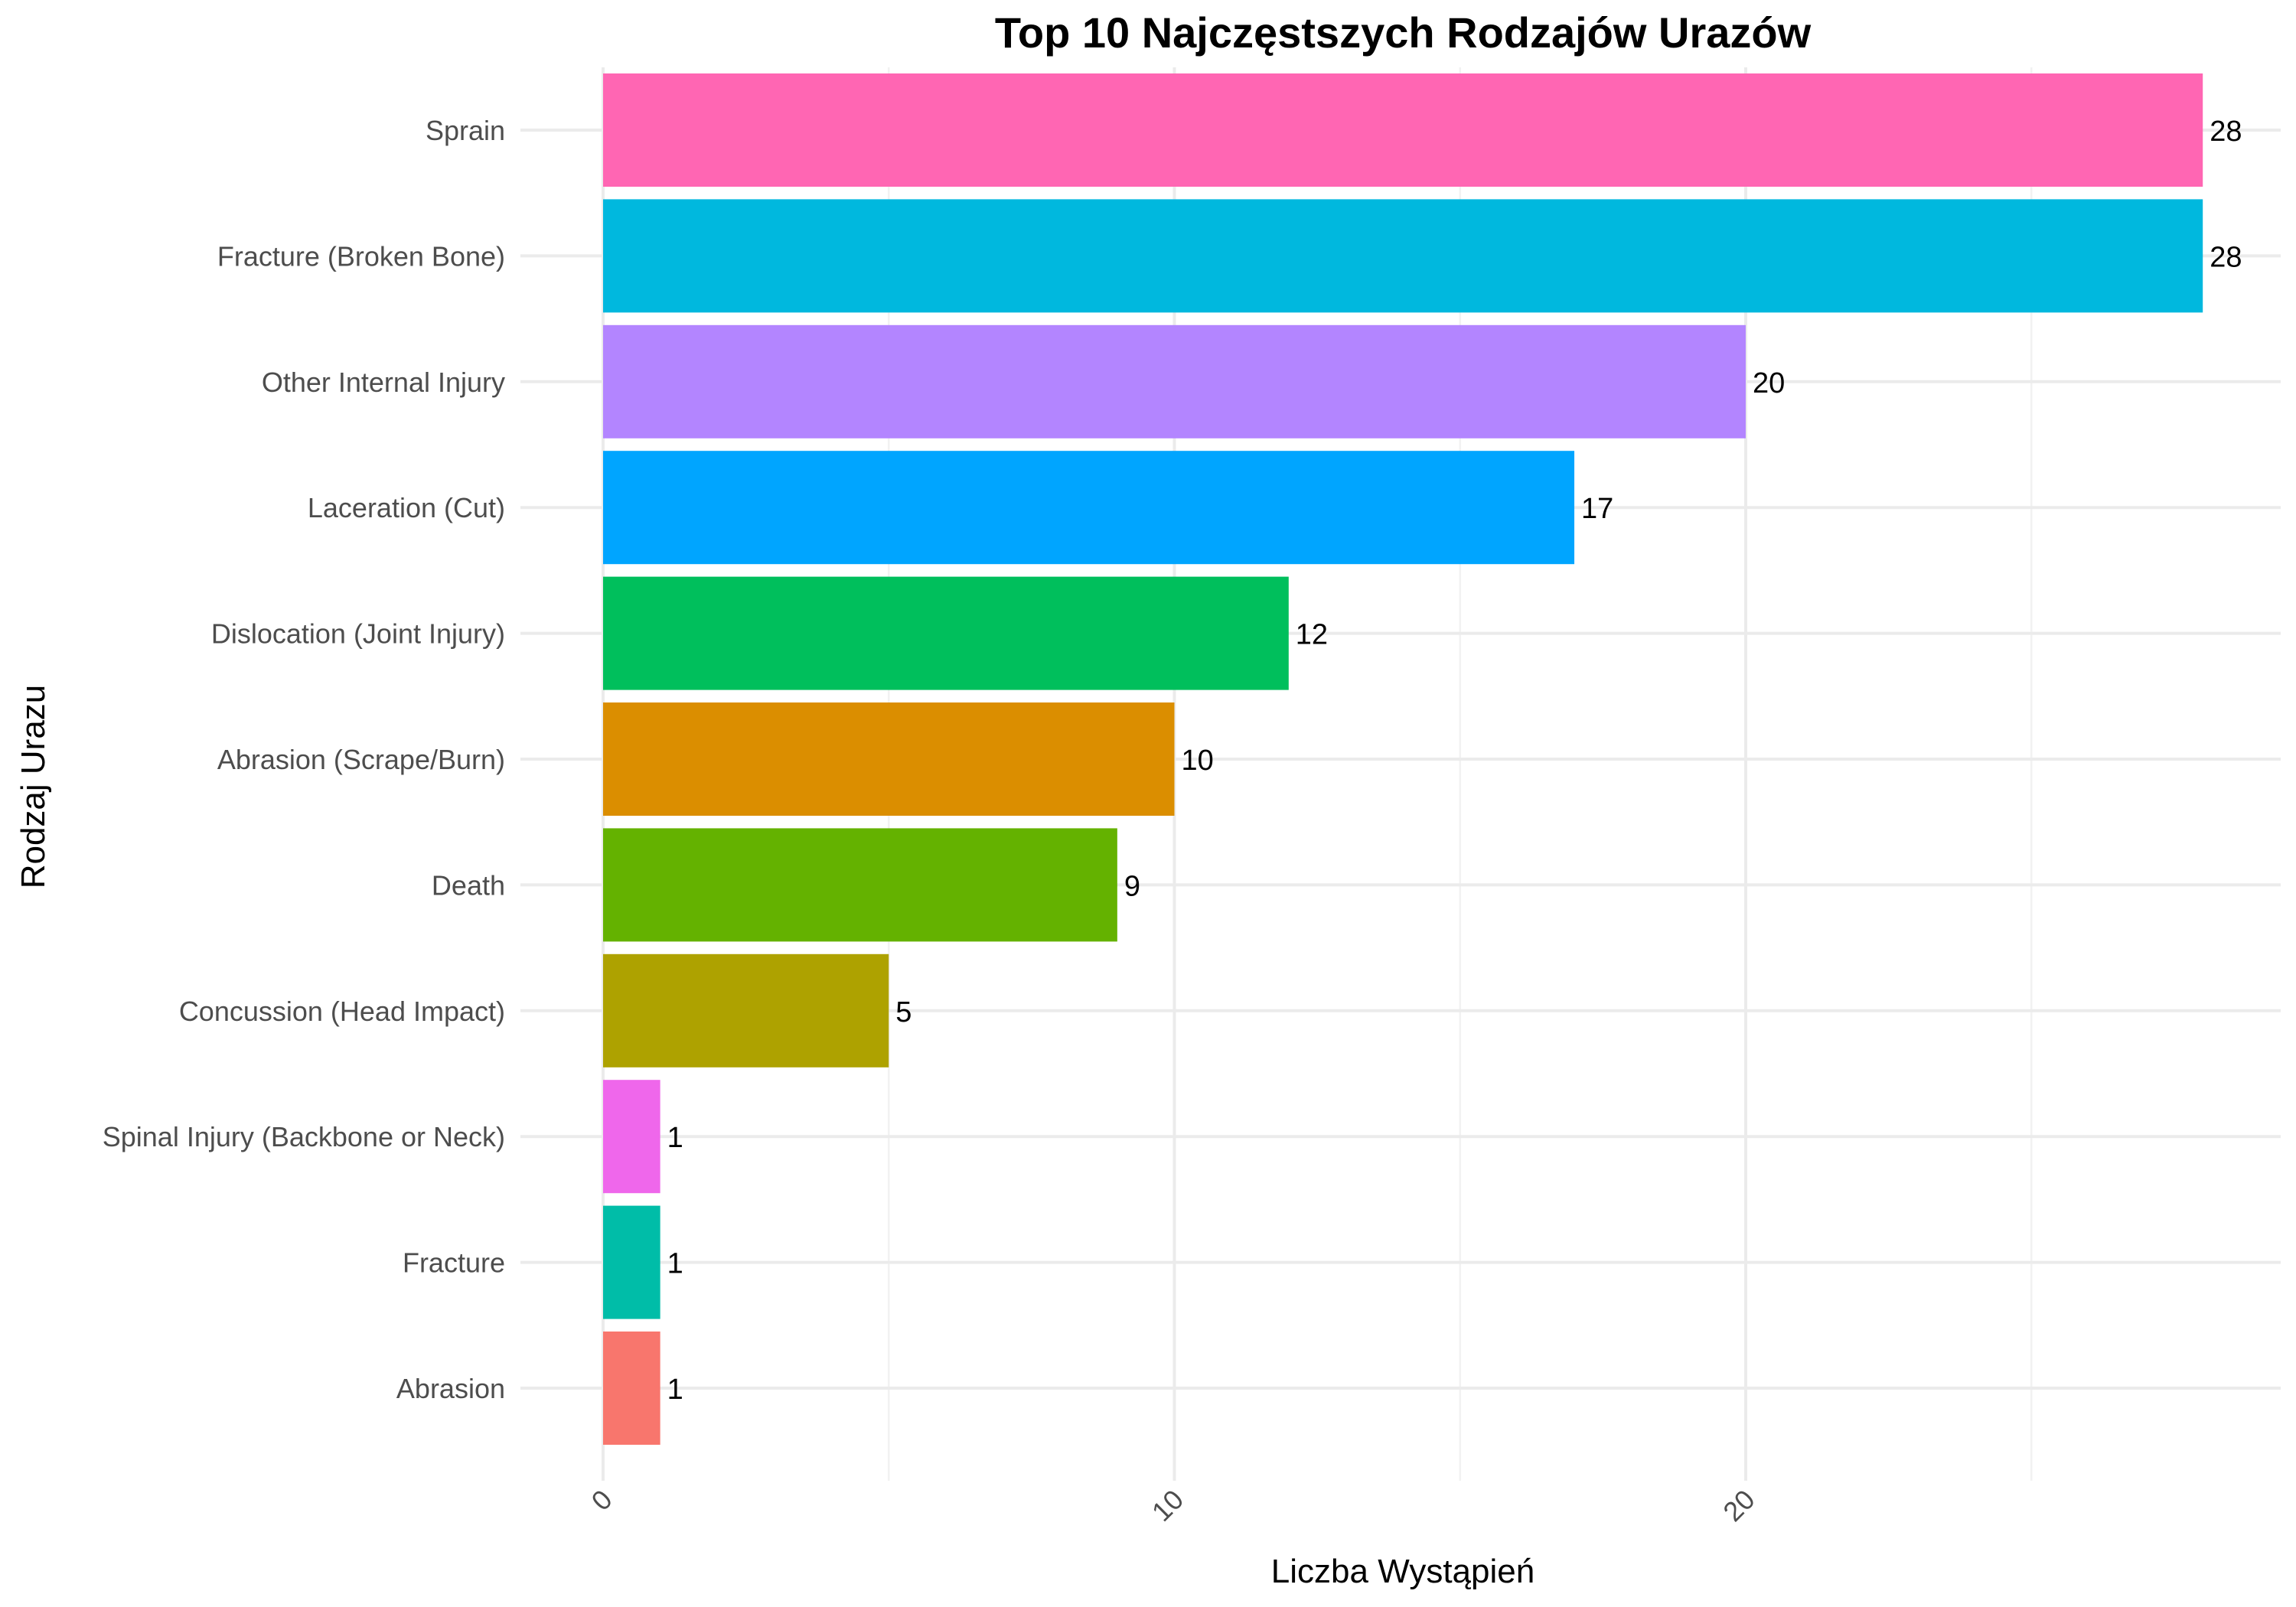 The width and height of the screenshot is (2296, 1607). I want to click on x-tick-labels: 0 10 20, so click(1173, 1505).